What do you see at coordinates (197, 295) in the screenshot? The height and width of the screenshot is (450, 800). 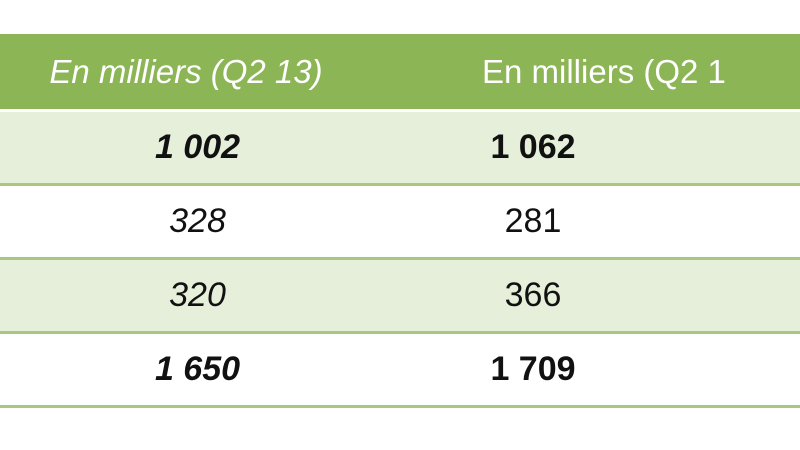 I see `table-cell-q2-13: 320` at bounding box center [197, 295].